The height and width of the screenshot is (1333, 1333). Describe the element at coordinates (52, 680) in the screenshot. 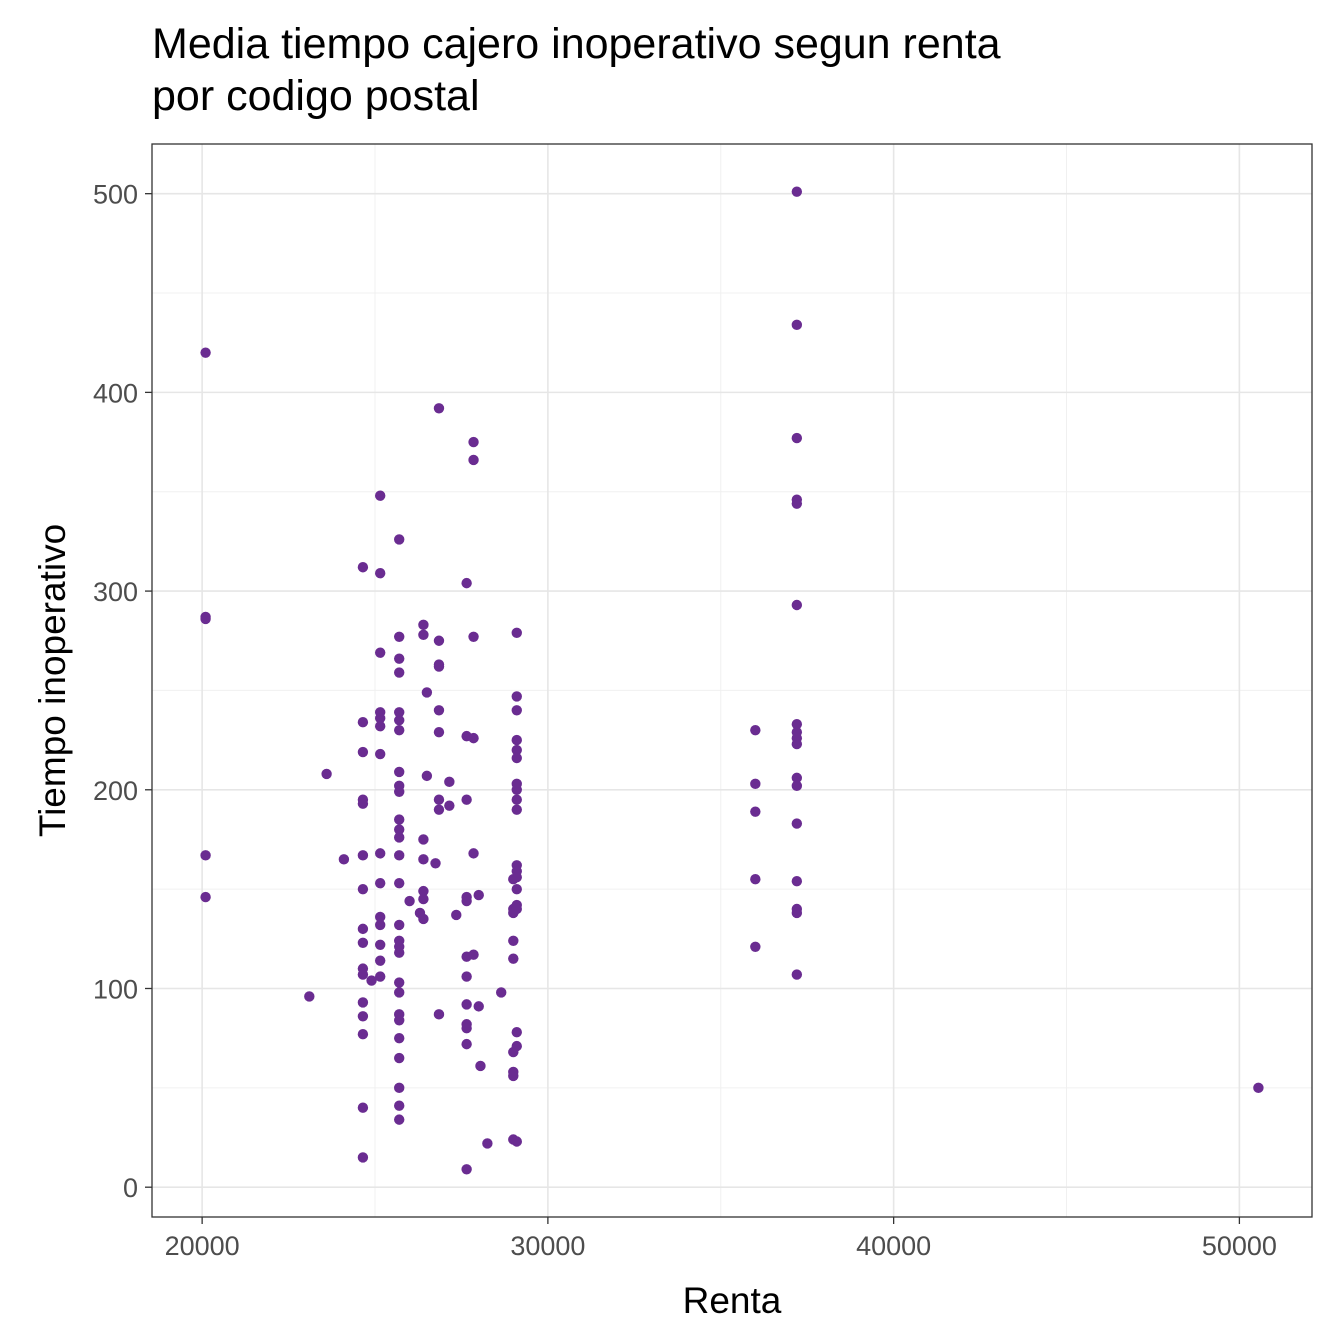

I see `y-axis-label: Tiempo inoperativo` at that location.